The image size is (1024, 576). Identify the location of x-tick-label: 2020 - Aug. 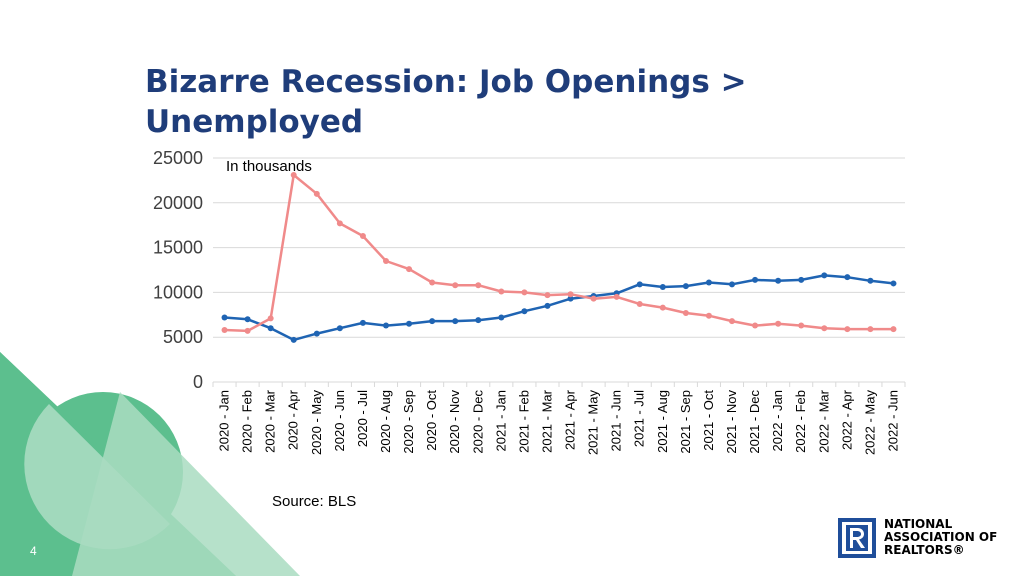
(385, 421).